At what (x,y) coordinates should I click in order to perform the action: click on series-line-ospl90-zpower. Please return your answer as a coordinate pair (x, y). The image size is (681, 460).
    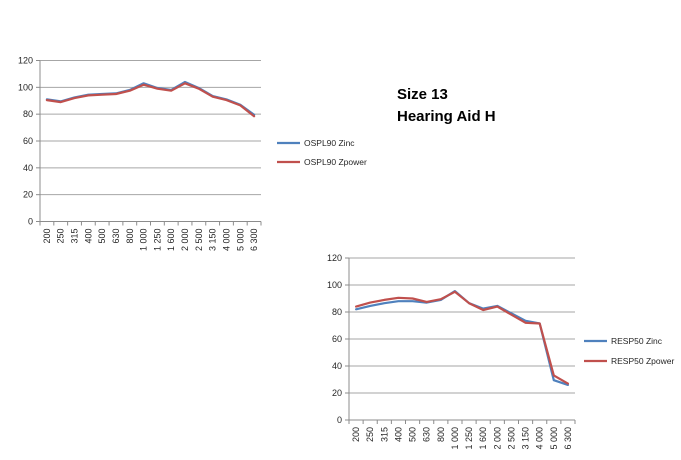
    Looking at the image, I should click on (150, 100).